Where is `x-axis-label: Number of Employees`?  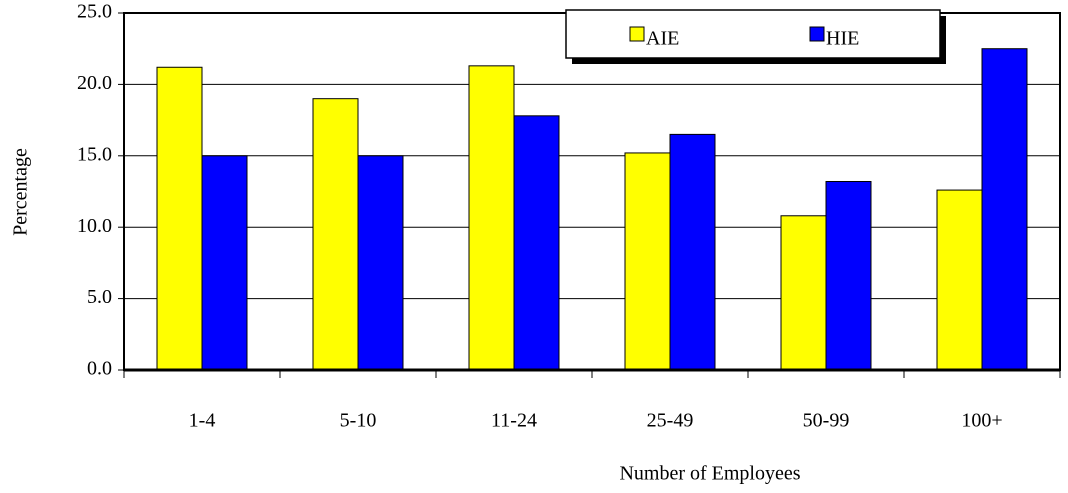
x-axis-label: Number of Employees is located at coordinates (709, 474).